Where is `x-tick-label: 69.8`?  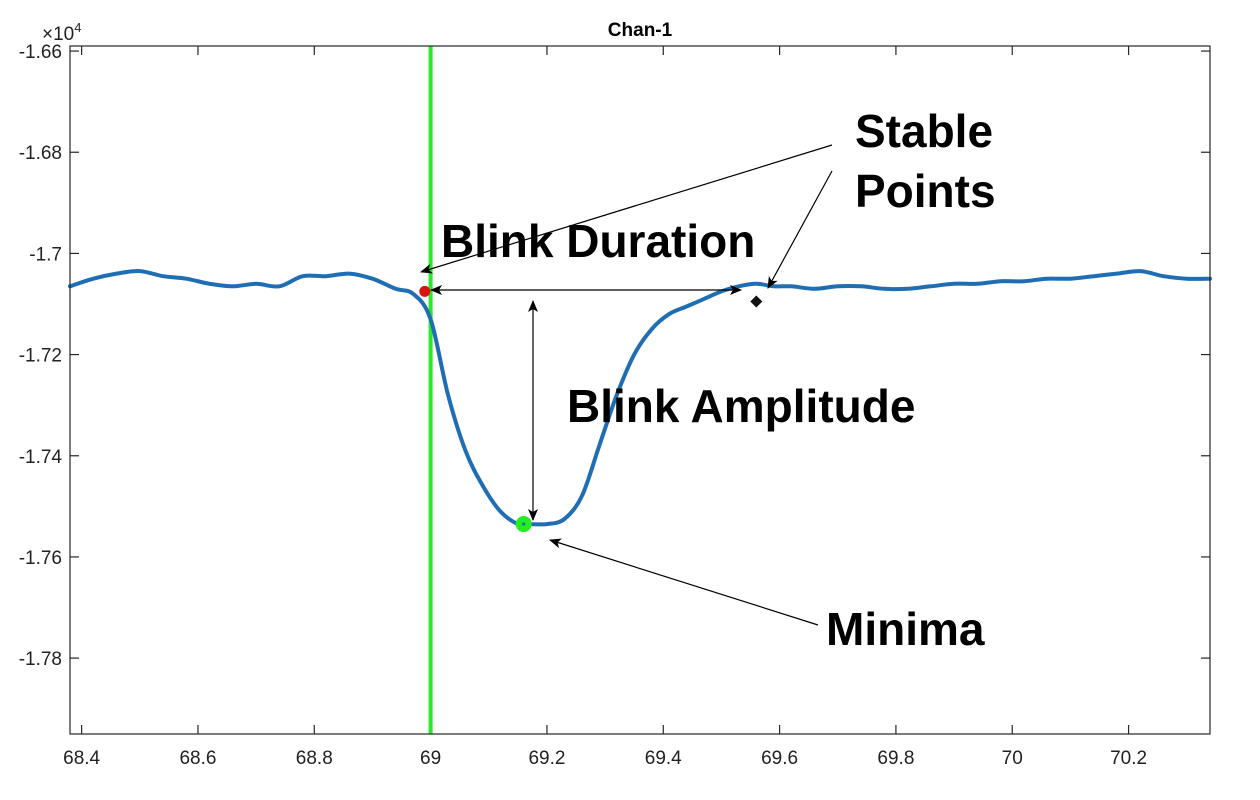 x-tick-label: 69.8 is located at coordinates (895, 758).